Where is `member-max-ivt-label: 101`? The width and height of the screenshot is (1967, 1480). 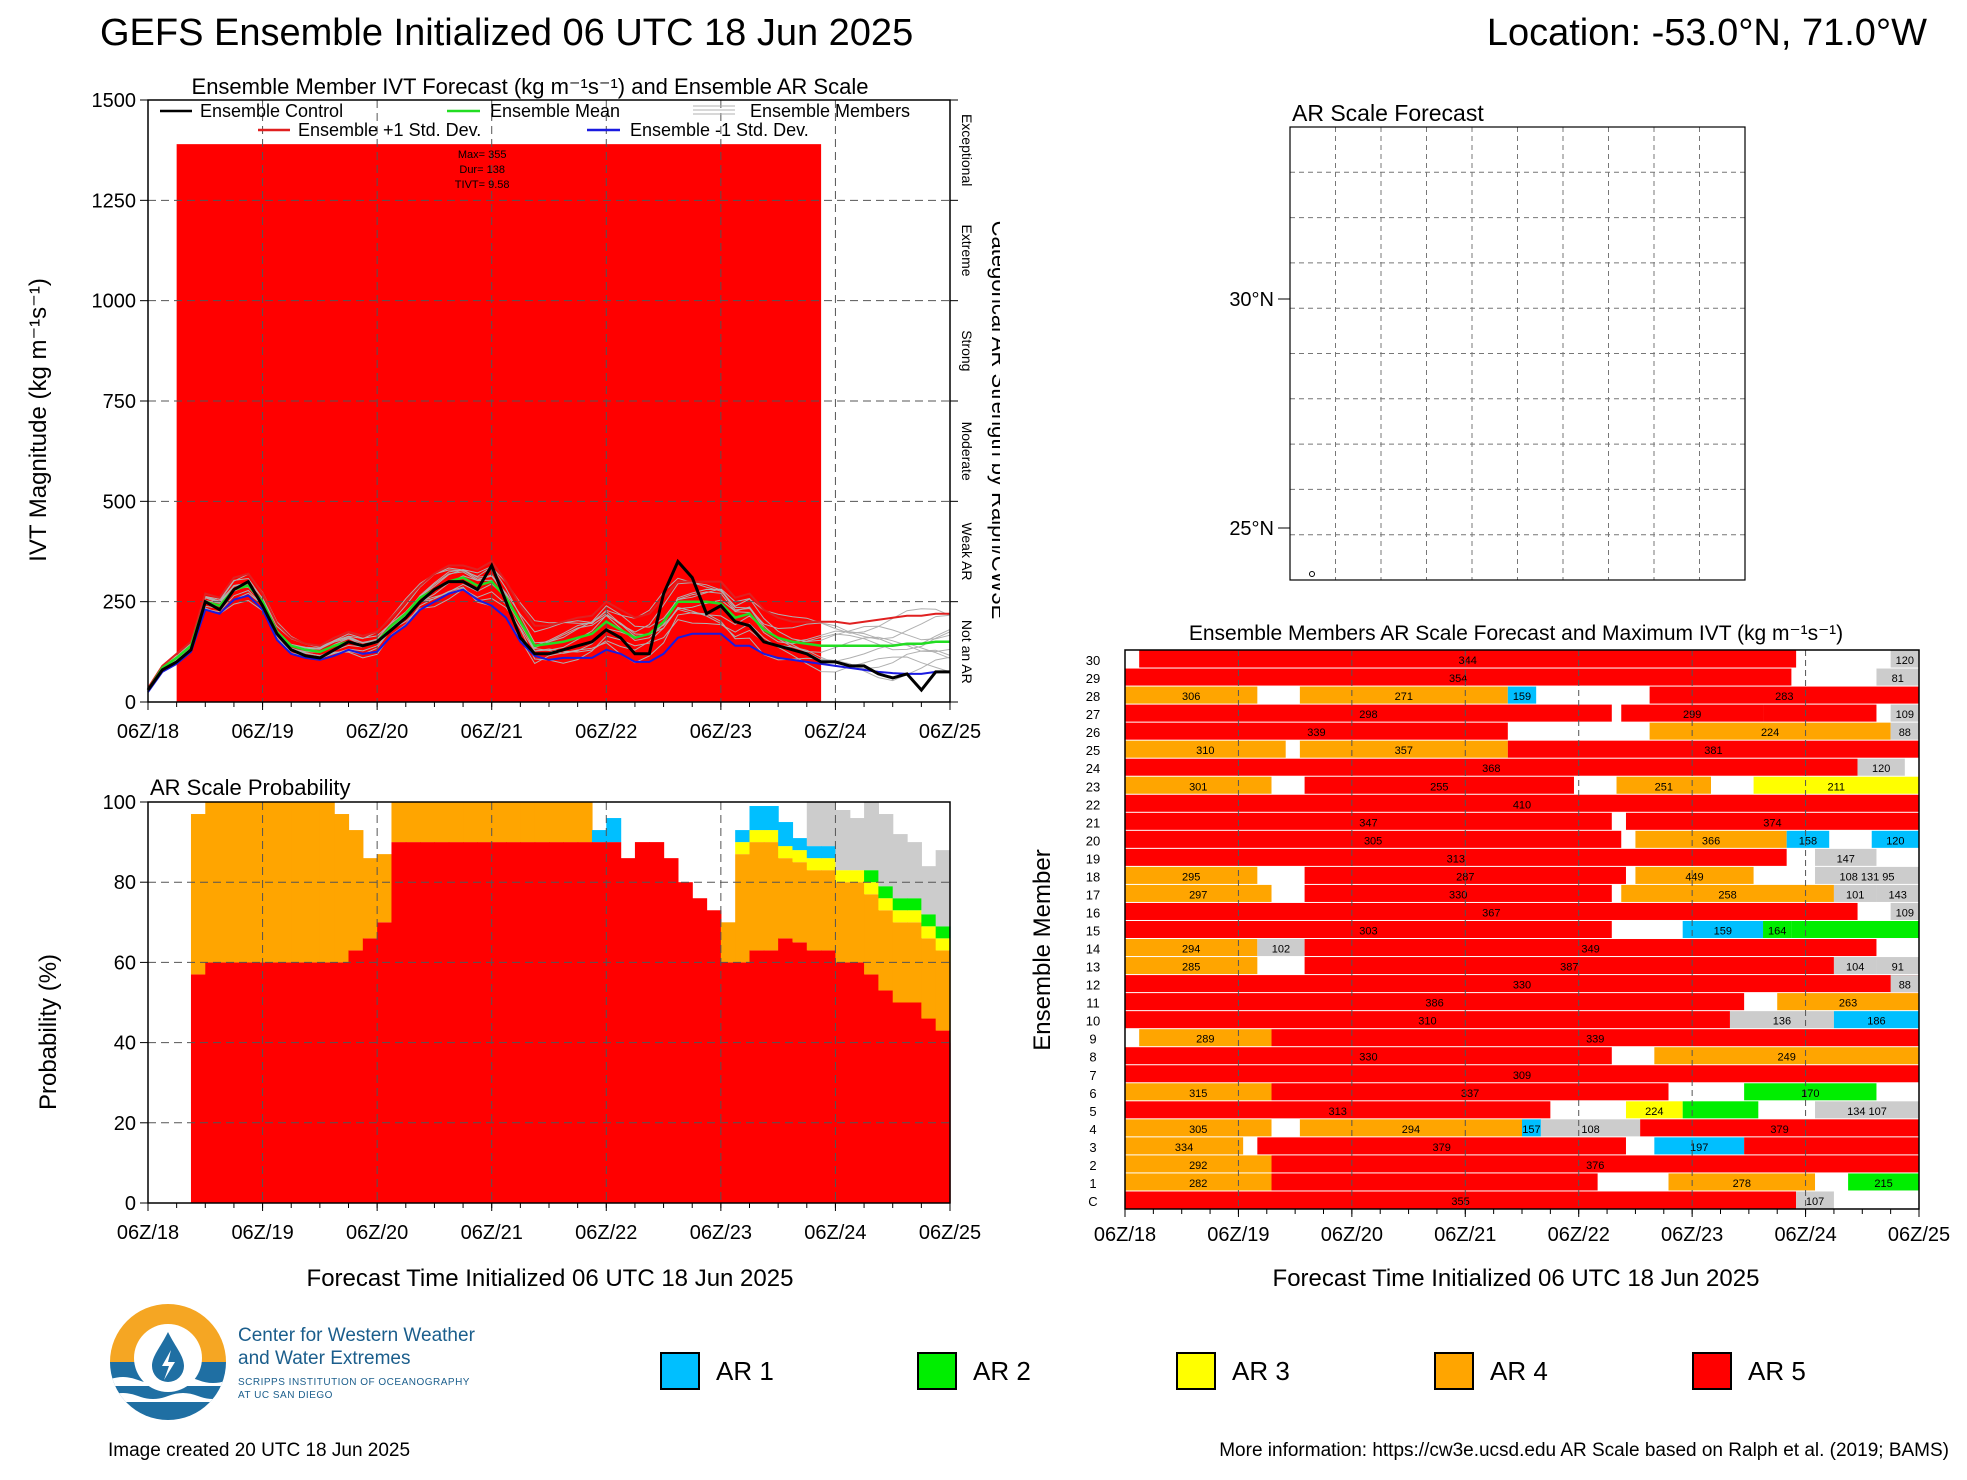 member-max-ivt-label: 101 is located at coordinates (1855, 895).